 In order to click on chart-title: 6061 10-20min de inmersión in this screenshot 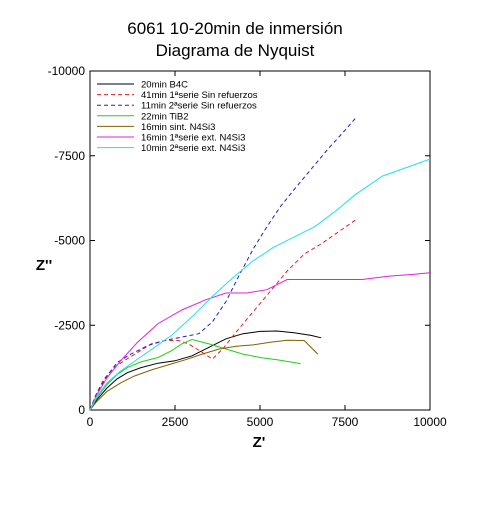, I will do `click(234, 28)`.